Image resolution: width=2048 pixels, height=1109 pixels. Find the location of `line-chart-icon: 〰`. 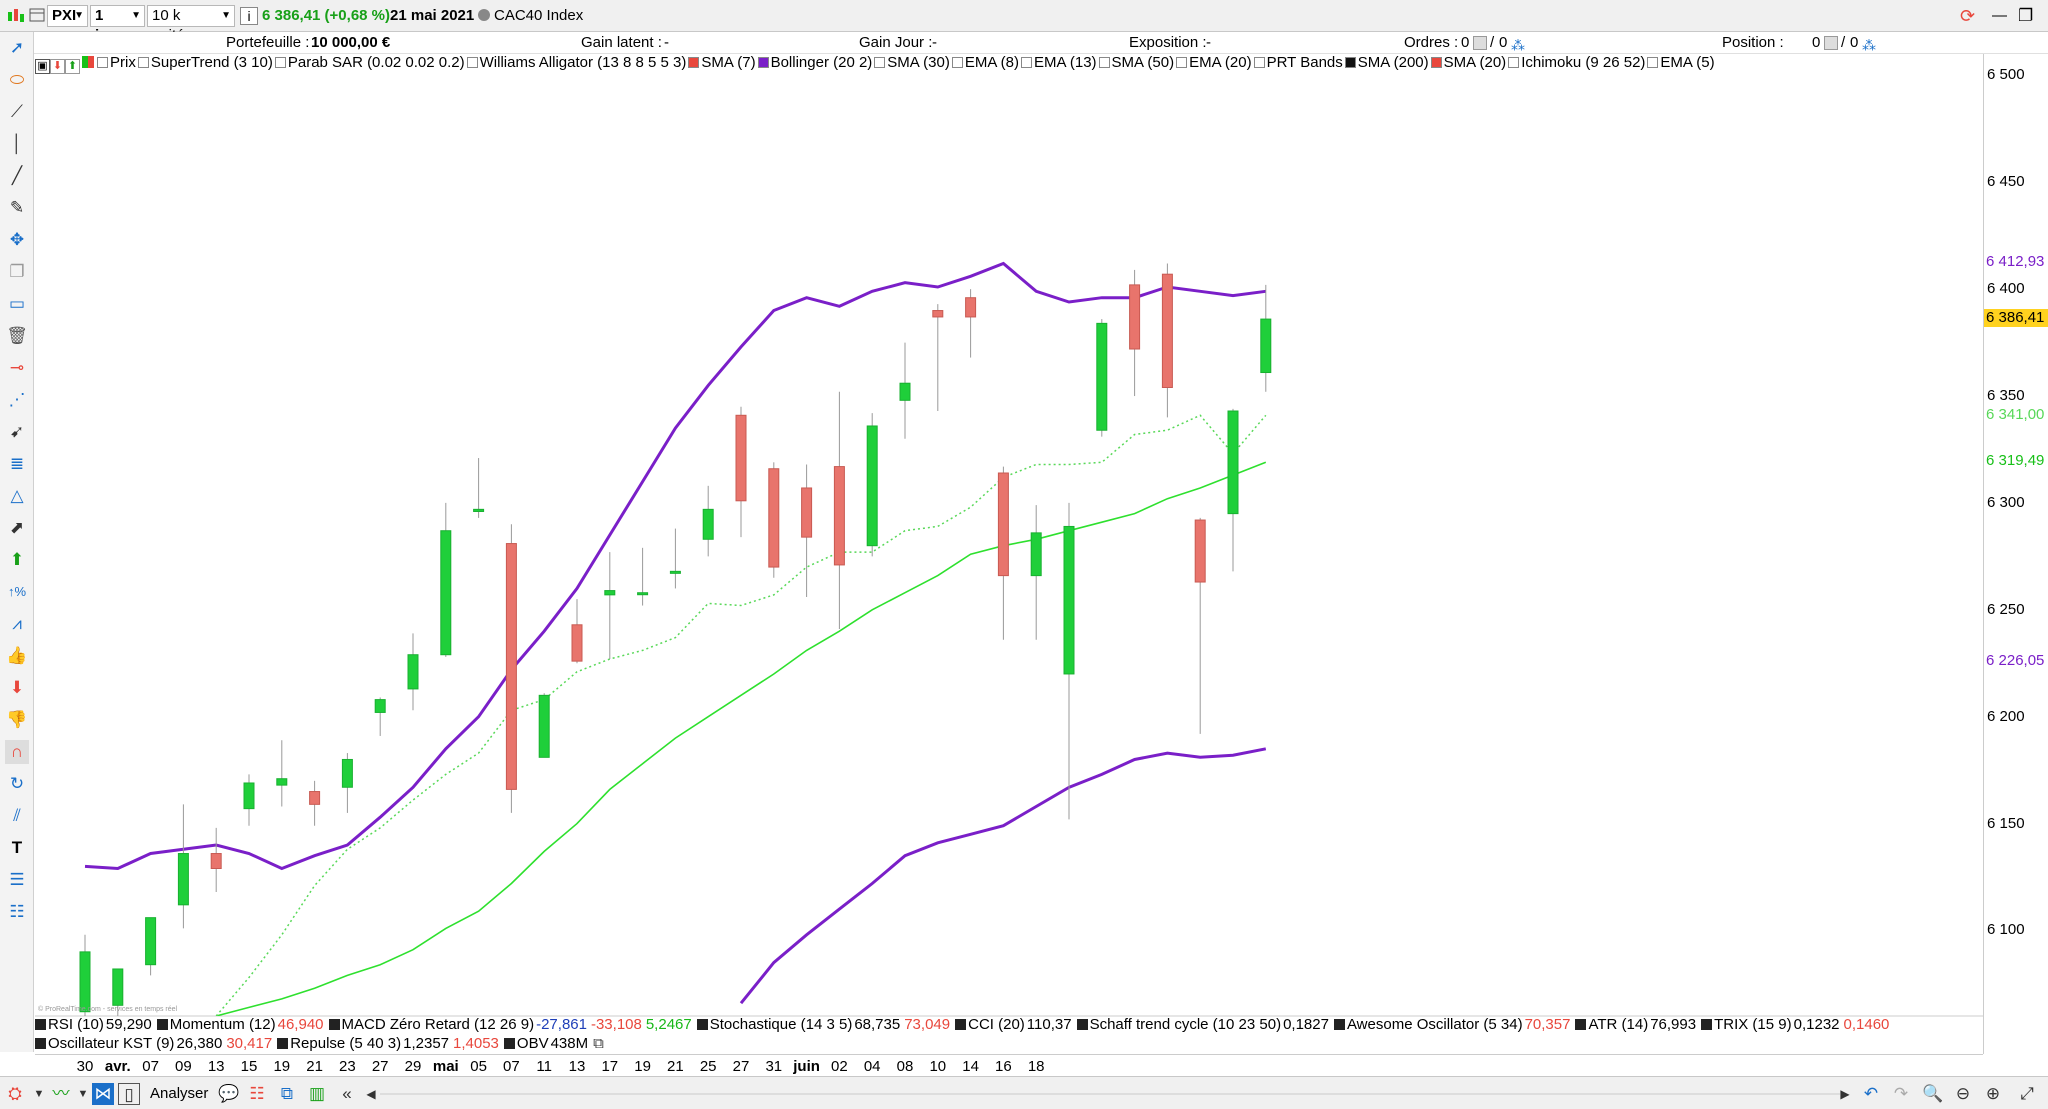

line-chart-icon: 〰 is located at coordinates (61, 1093).